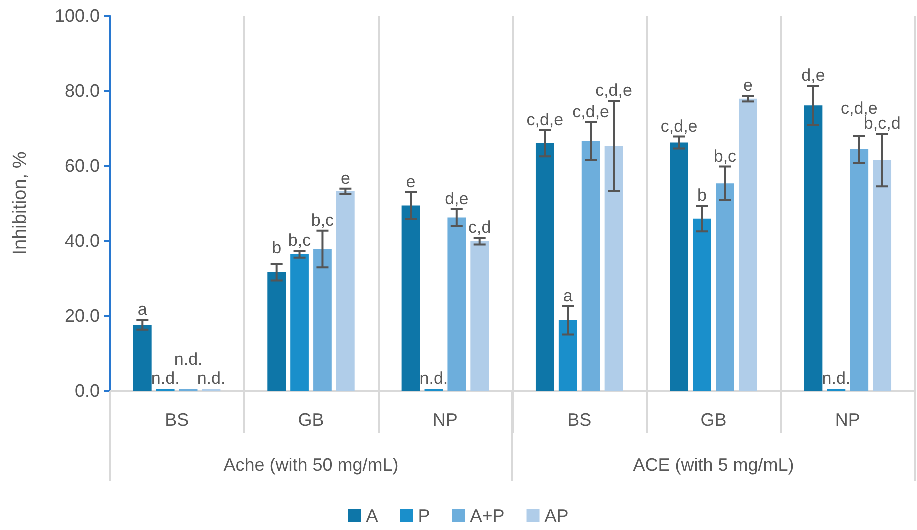  I want to click on y-axis-title: Inhibition, %, so click(20, 204).